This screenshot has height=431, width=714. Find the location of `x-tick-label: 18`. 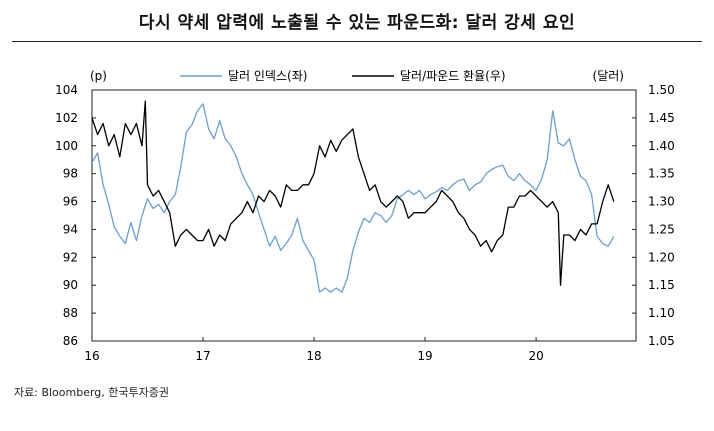

x-tick-label: 18 is located at coordinates (313, 356).